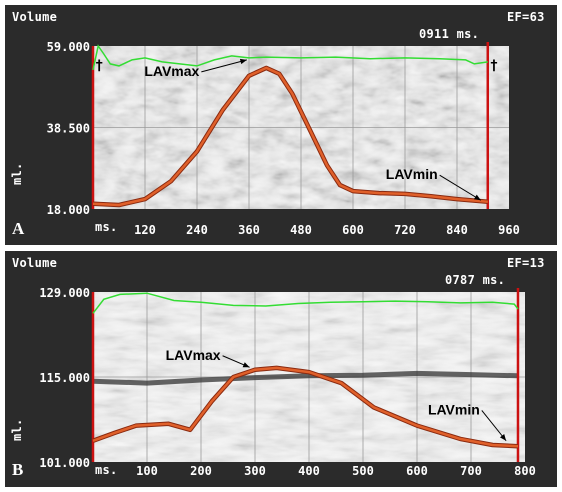  Describe the element at coordinates (99, 66) in the screenshot. I see `dagger-marker-left: †` at that location.